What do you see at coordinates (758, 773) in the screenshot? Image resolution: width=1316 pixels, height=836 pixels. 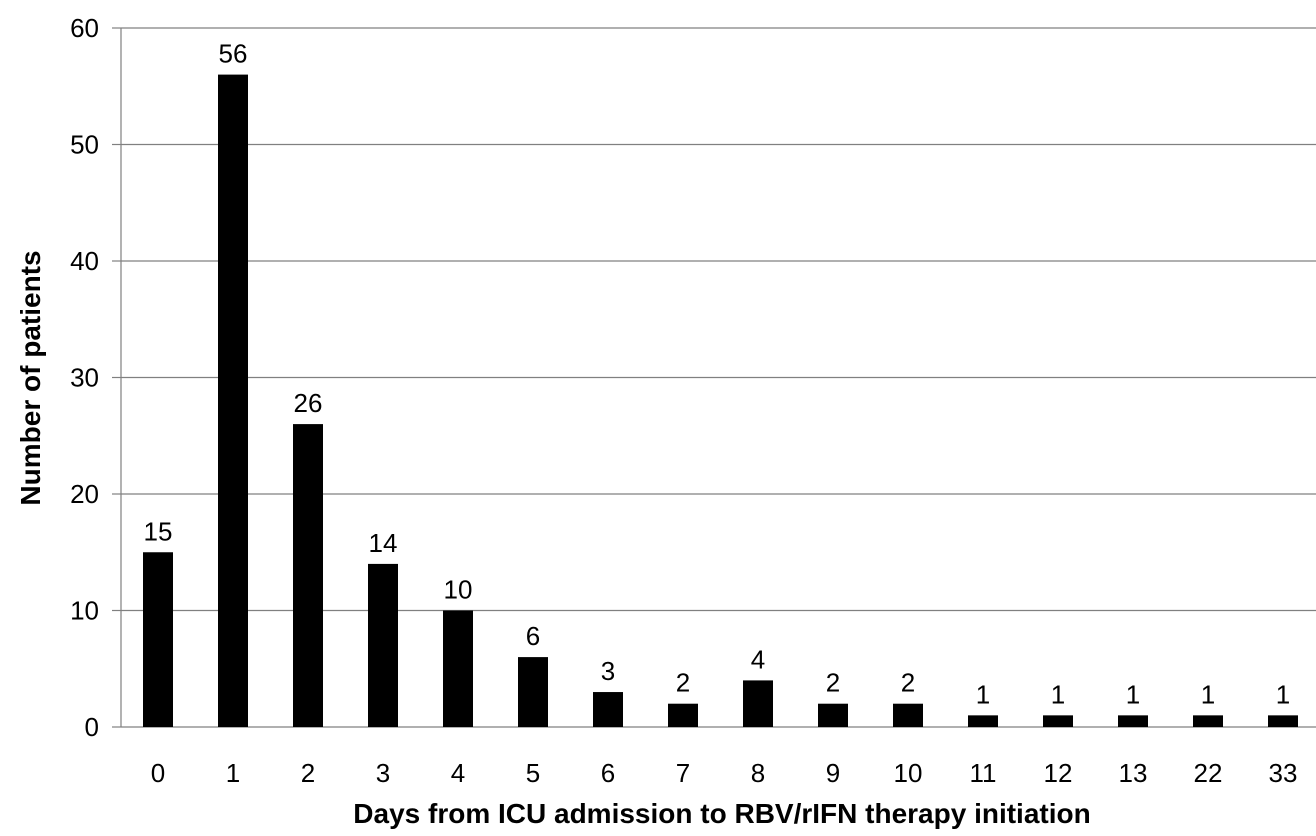 I see `x-tick-label: 8` at bounding box center [758, 773].